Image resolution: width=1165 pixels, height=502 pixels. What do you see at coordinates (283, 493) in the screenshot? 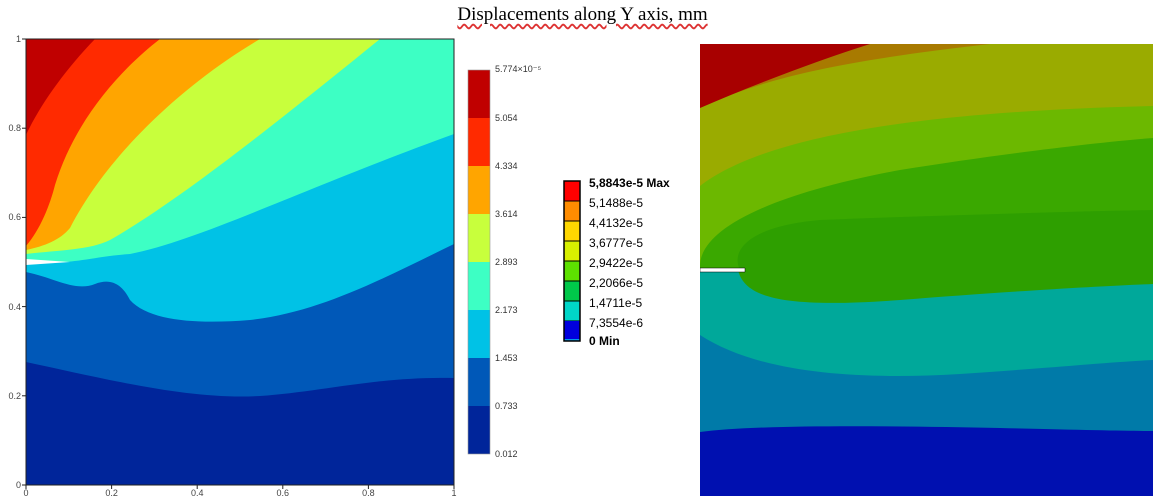
I see `x-tick-label: 0.6` at bounding box center [283, 493].